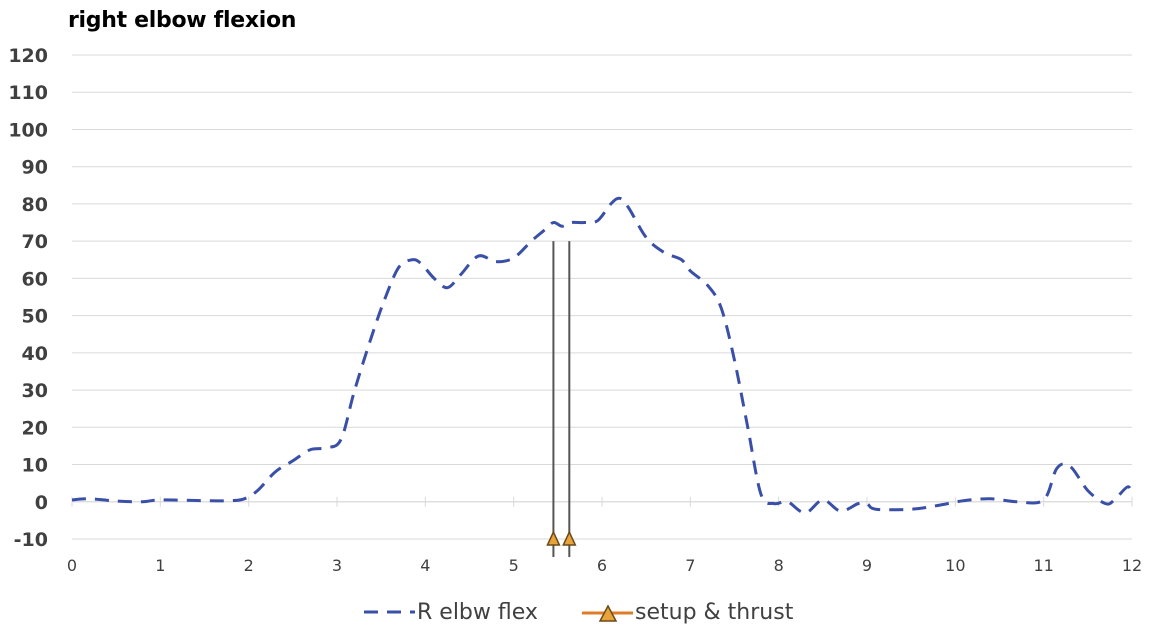 The image size is (1152, 644). Describe the element at coordinates (41, 503) in the screenshot. I see `y-tick-label: 0` at that location.